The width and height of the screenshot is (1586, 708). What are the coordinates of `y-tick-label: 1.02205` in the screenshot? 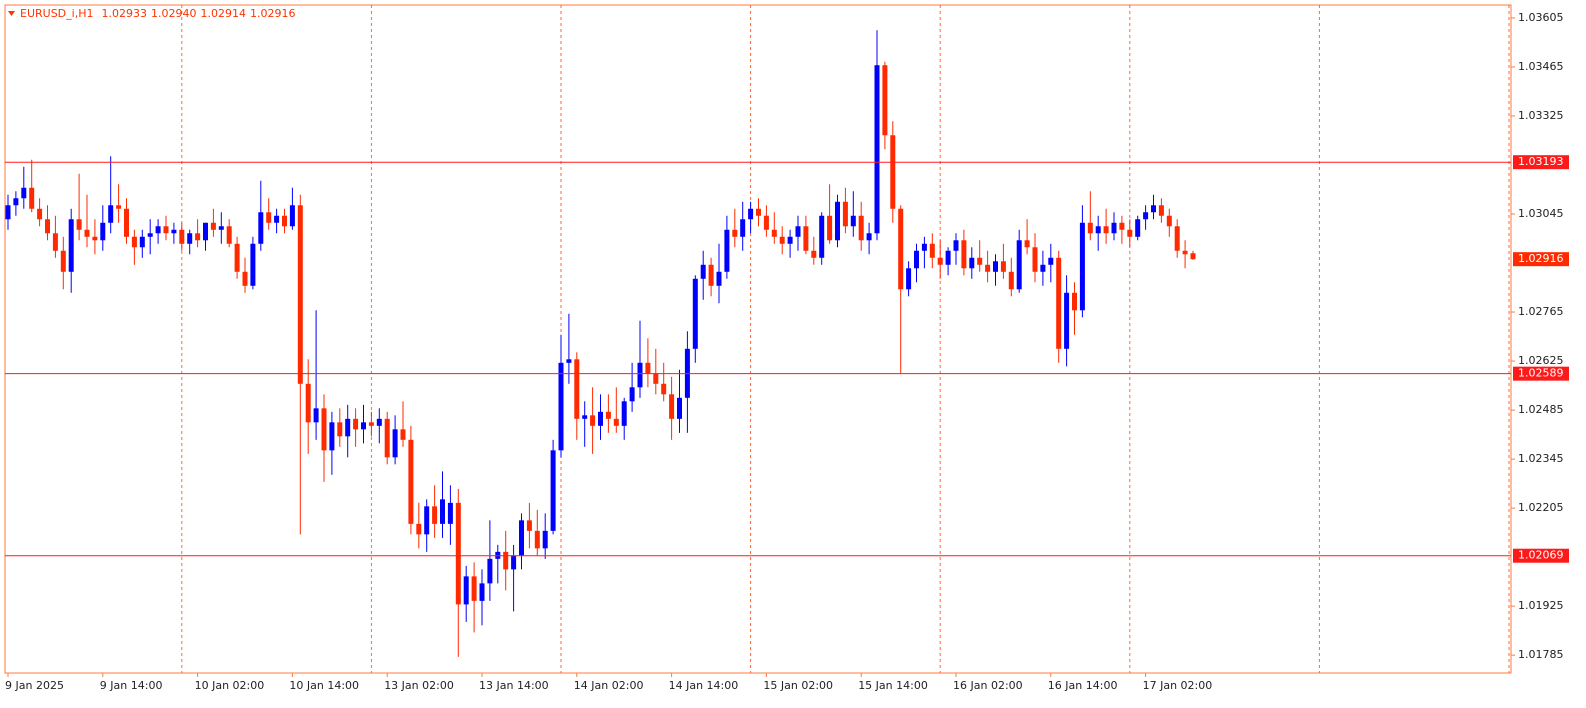 It's located at (1541, 507).